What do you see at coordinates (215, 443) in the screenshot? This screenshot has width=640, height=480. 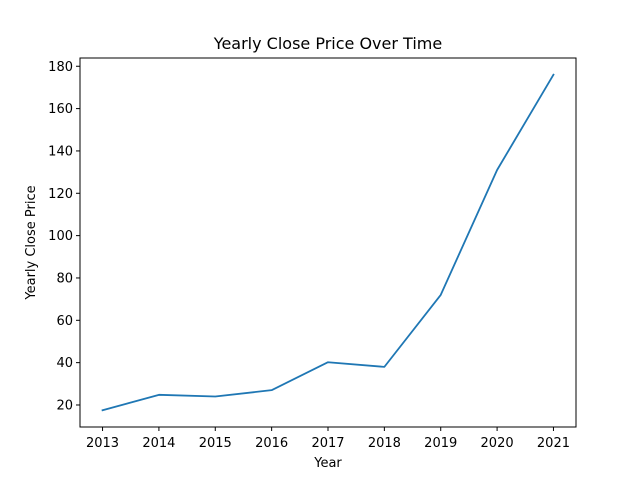 I see `x-tick-label: 2015` at bounding box center [215, 443].